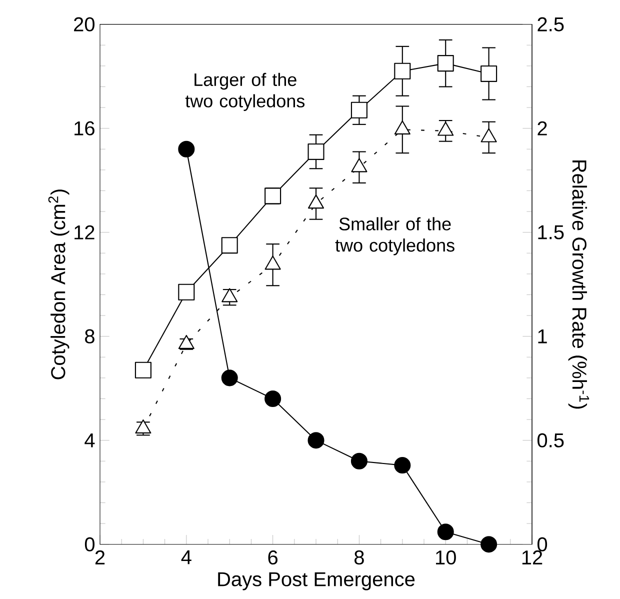 The height and width of the screenshot is (599, 620). What do you see at coordinates (542, 336) in the screenshot?
I see `y2-tick-label: 1` at bounding box center [542, 336].